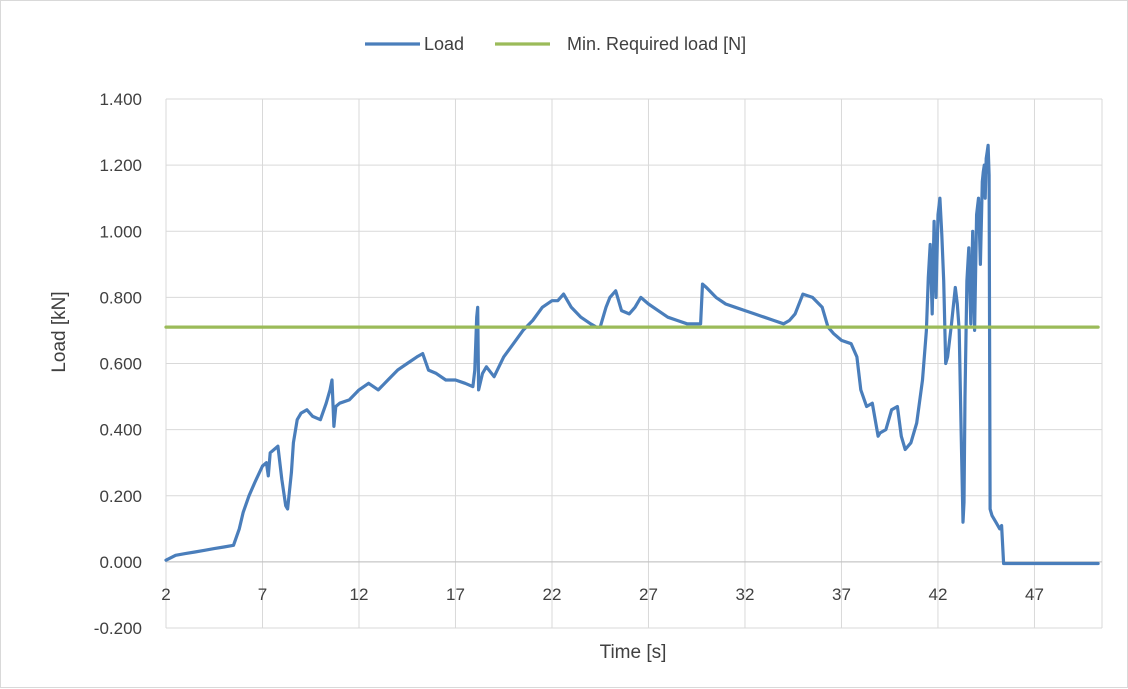  What do you see at coordinates (552, 594) in the screenshot?
I see `x-tick-label: 22` at bounding box center [552, 594].